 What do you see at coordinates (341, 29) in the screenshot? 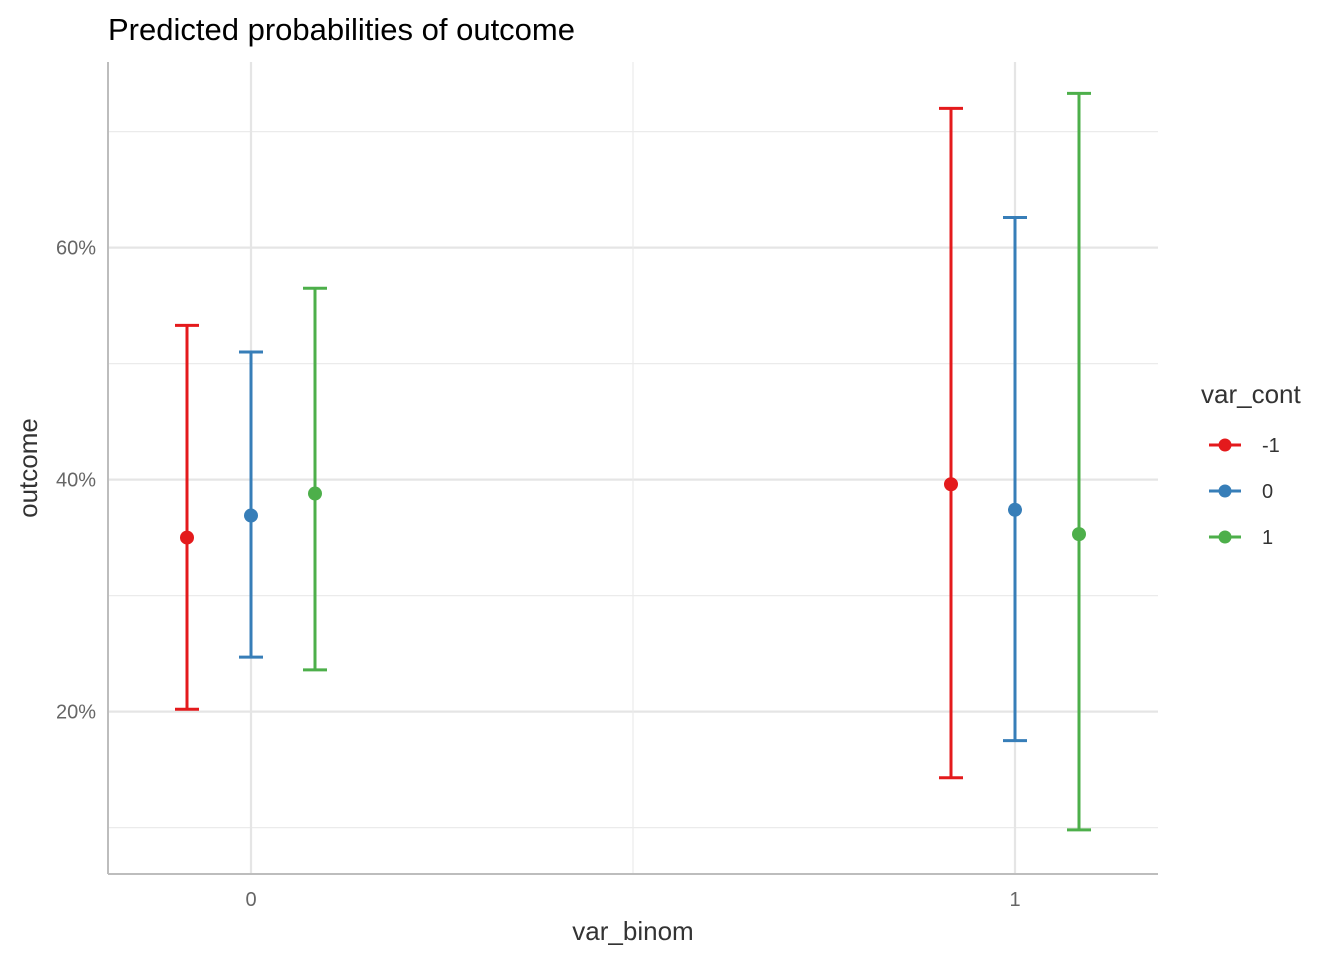
I see `chart-title: Predicted probabilities of outcome` at bounding box center [341, 29].